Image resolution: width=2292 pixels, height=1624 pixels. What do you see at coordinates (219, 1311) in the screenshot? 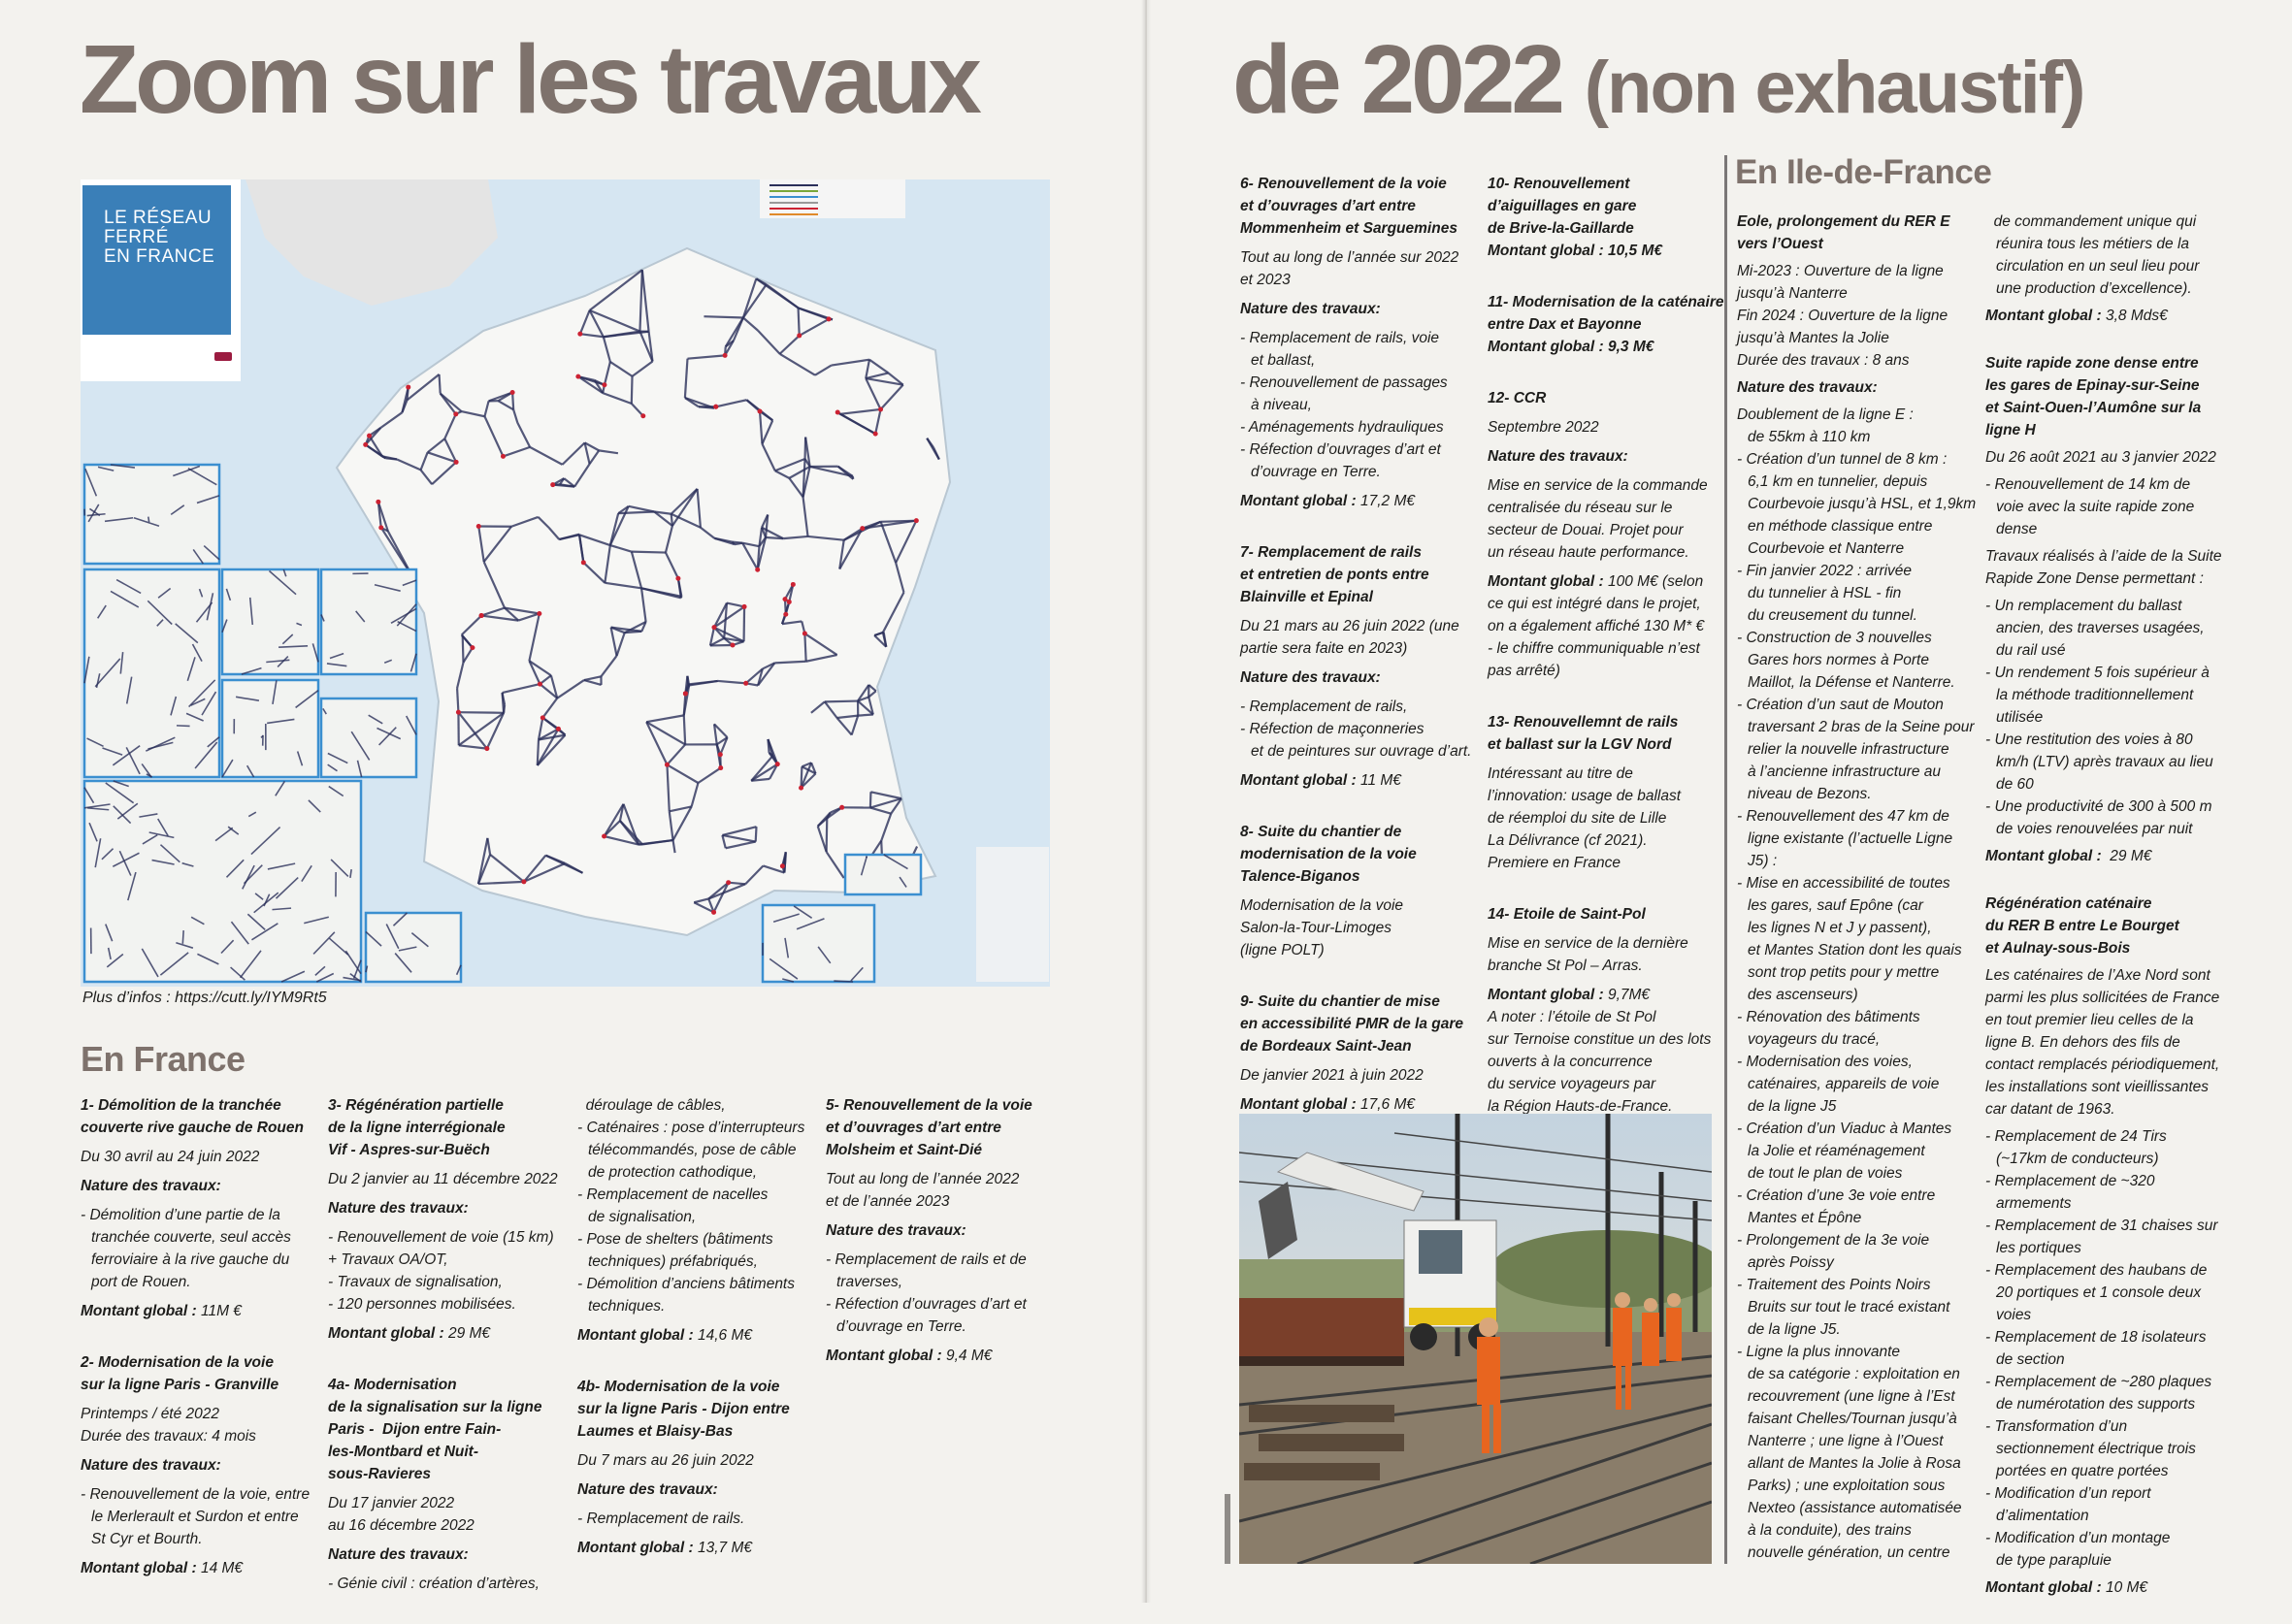
I see `budget-value: 11M €` at bounding box center [219, 1311].